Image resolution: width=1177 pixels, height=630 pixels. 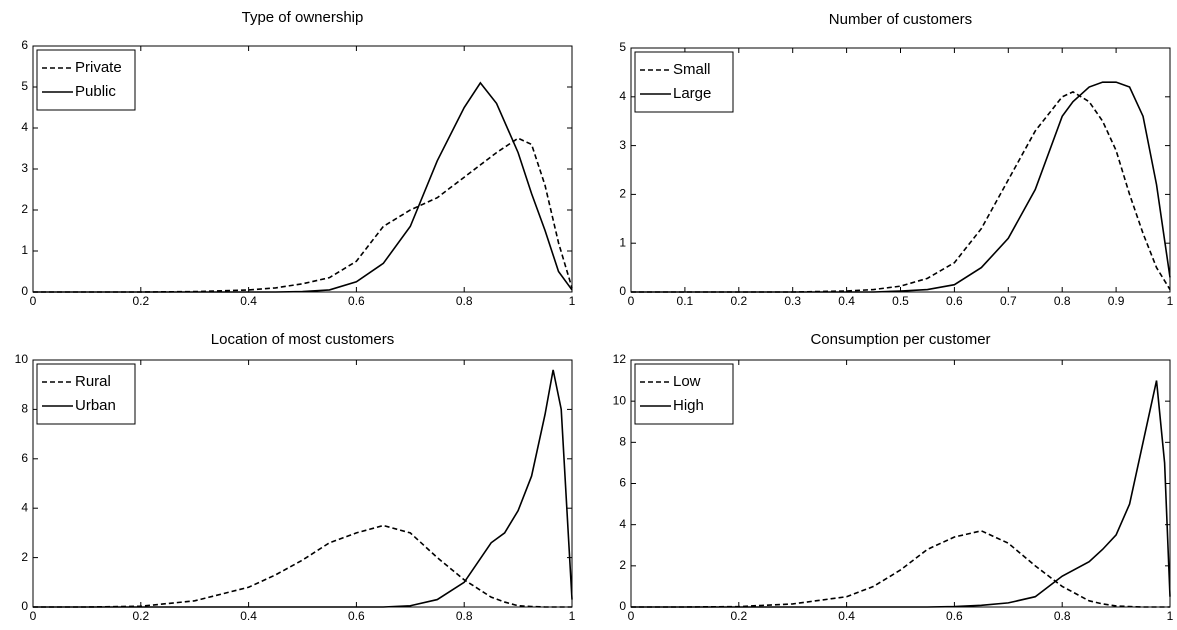 What do you see at coordinates (1008, 301) in the screenshot?
I see `x-tick-label: 0.7` at bounding box center [1008, 301].